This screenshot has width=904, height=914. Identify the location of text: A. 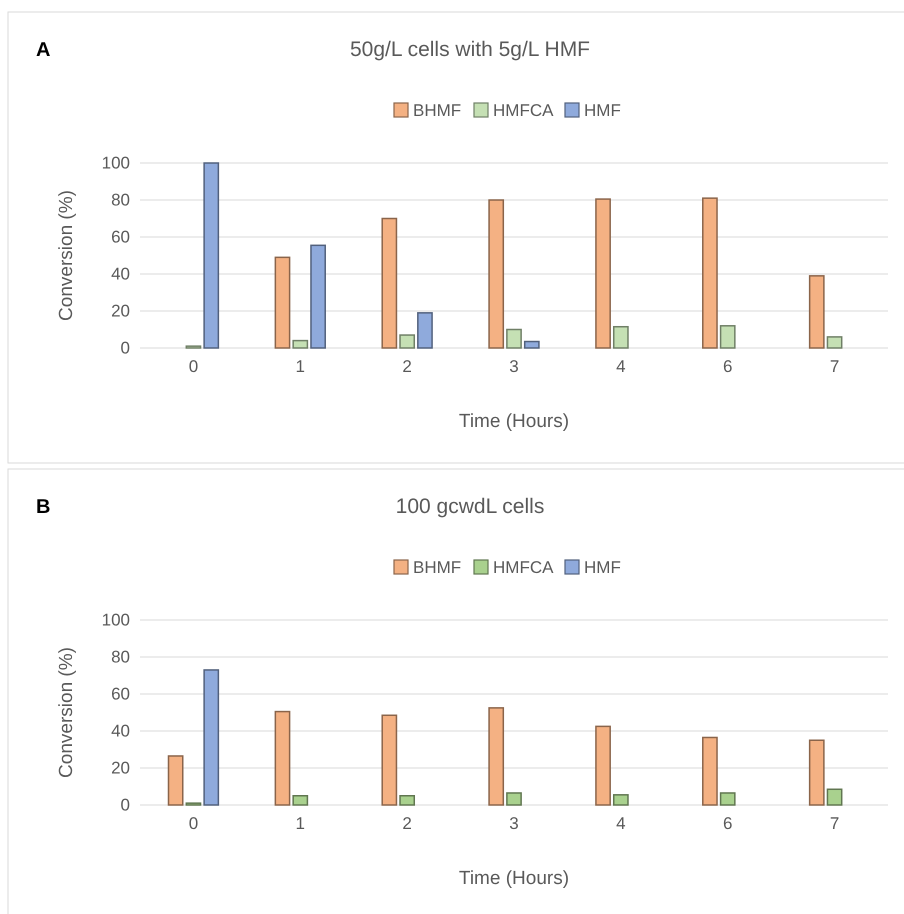
(43, 50).